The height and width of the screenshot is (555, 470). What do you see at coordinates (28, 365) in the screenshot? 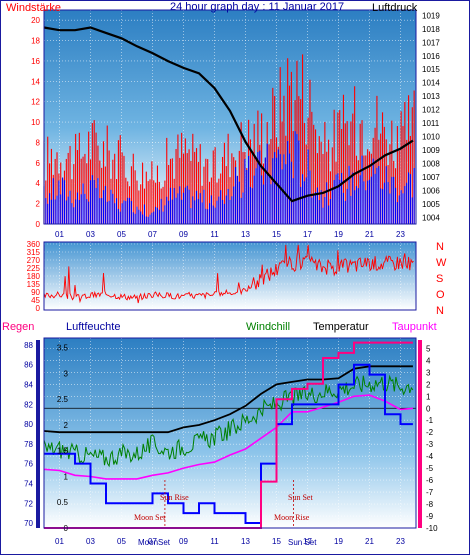
I see `humidity-y-tick: 86` at bounding box center [28, 365].